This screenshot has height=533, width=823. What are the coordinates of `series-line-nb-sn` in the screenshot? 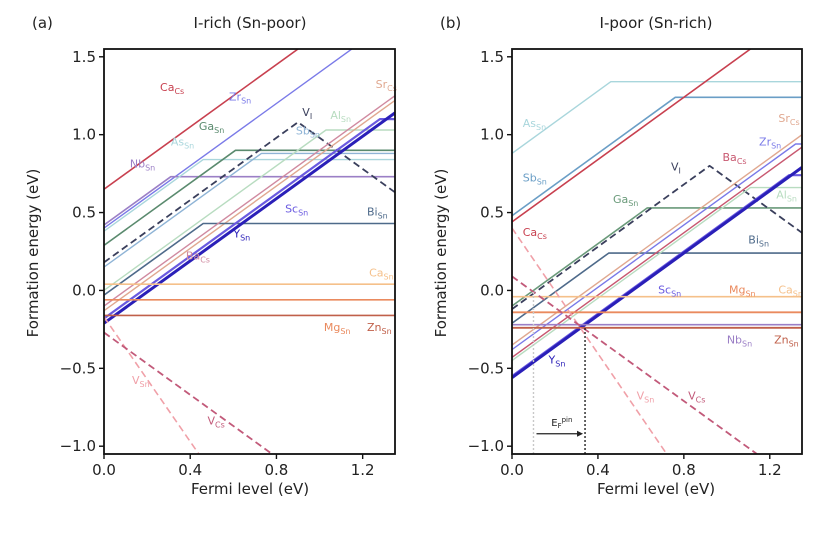 It's located at (249, 200).